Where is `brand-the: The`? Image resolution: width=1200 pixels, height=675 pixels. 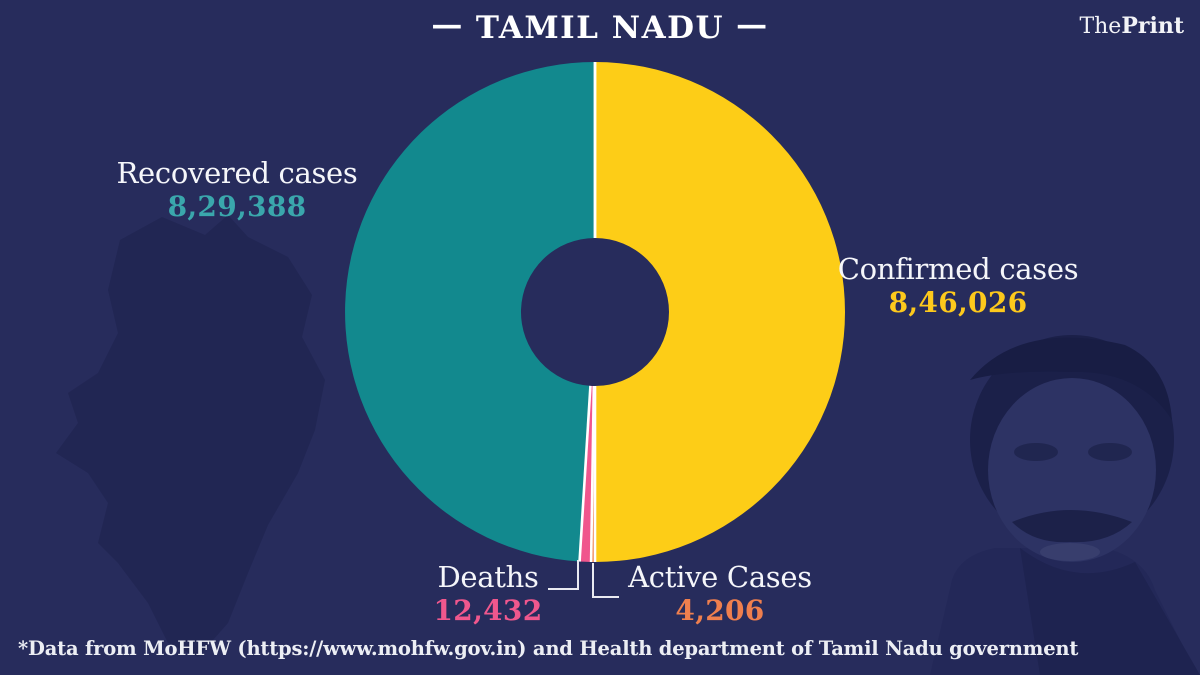 brand-the: The is located at coordinates (1100, 26).